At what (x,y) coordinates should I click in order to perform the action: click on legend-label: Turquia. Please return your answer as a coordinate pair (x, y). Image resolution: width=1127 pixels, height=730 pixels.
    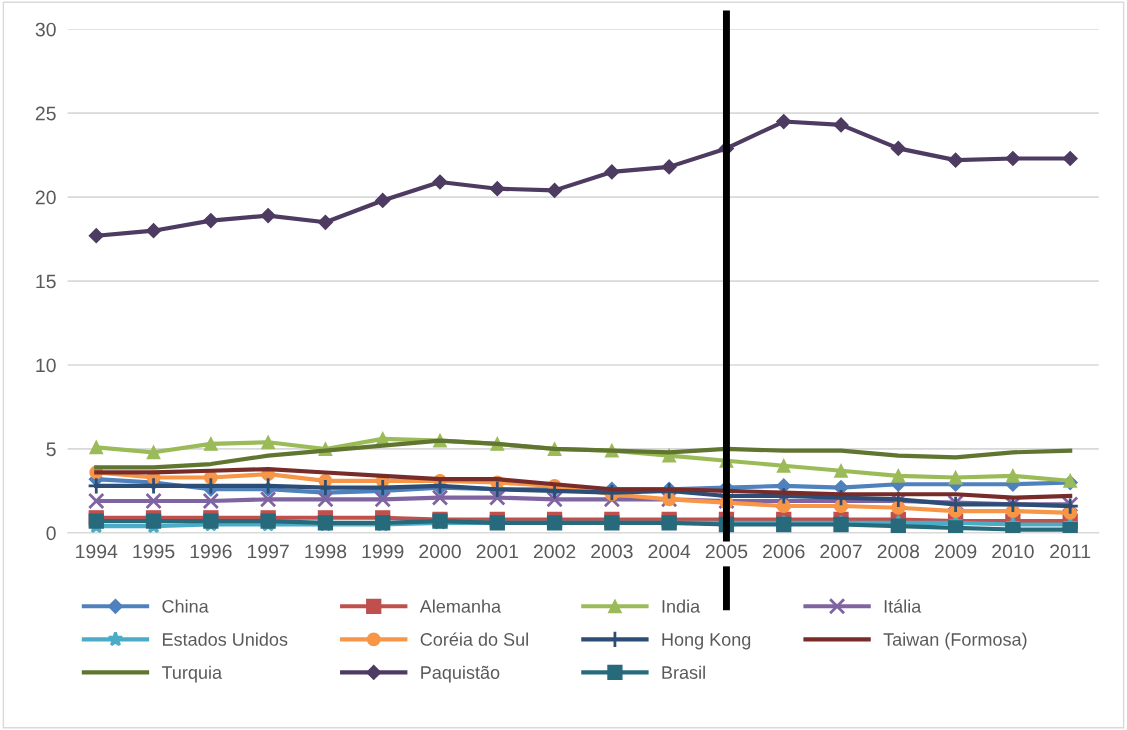
    Looking at the image, I should click on (192, 674).